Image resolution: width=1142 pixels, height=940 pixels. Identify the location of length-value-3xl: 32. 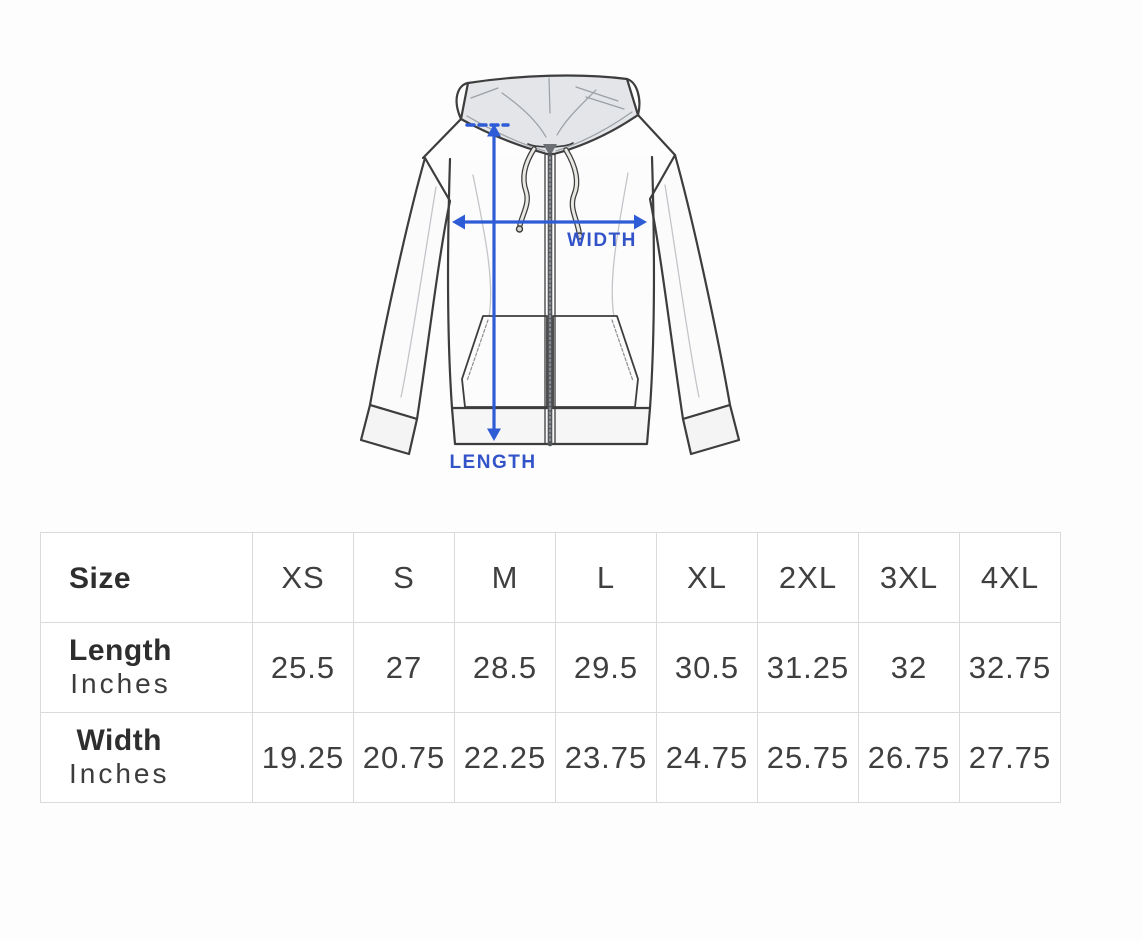
(909, 667).